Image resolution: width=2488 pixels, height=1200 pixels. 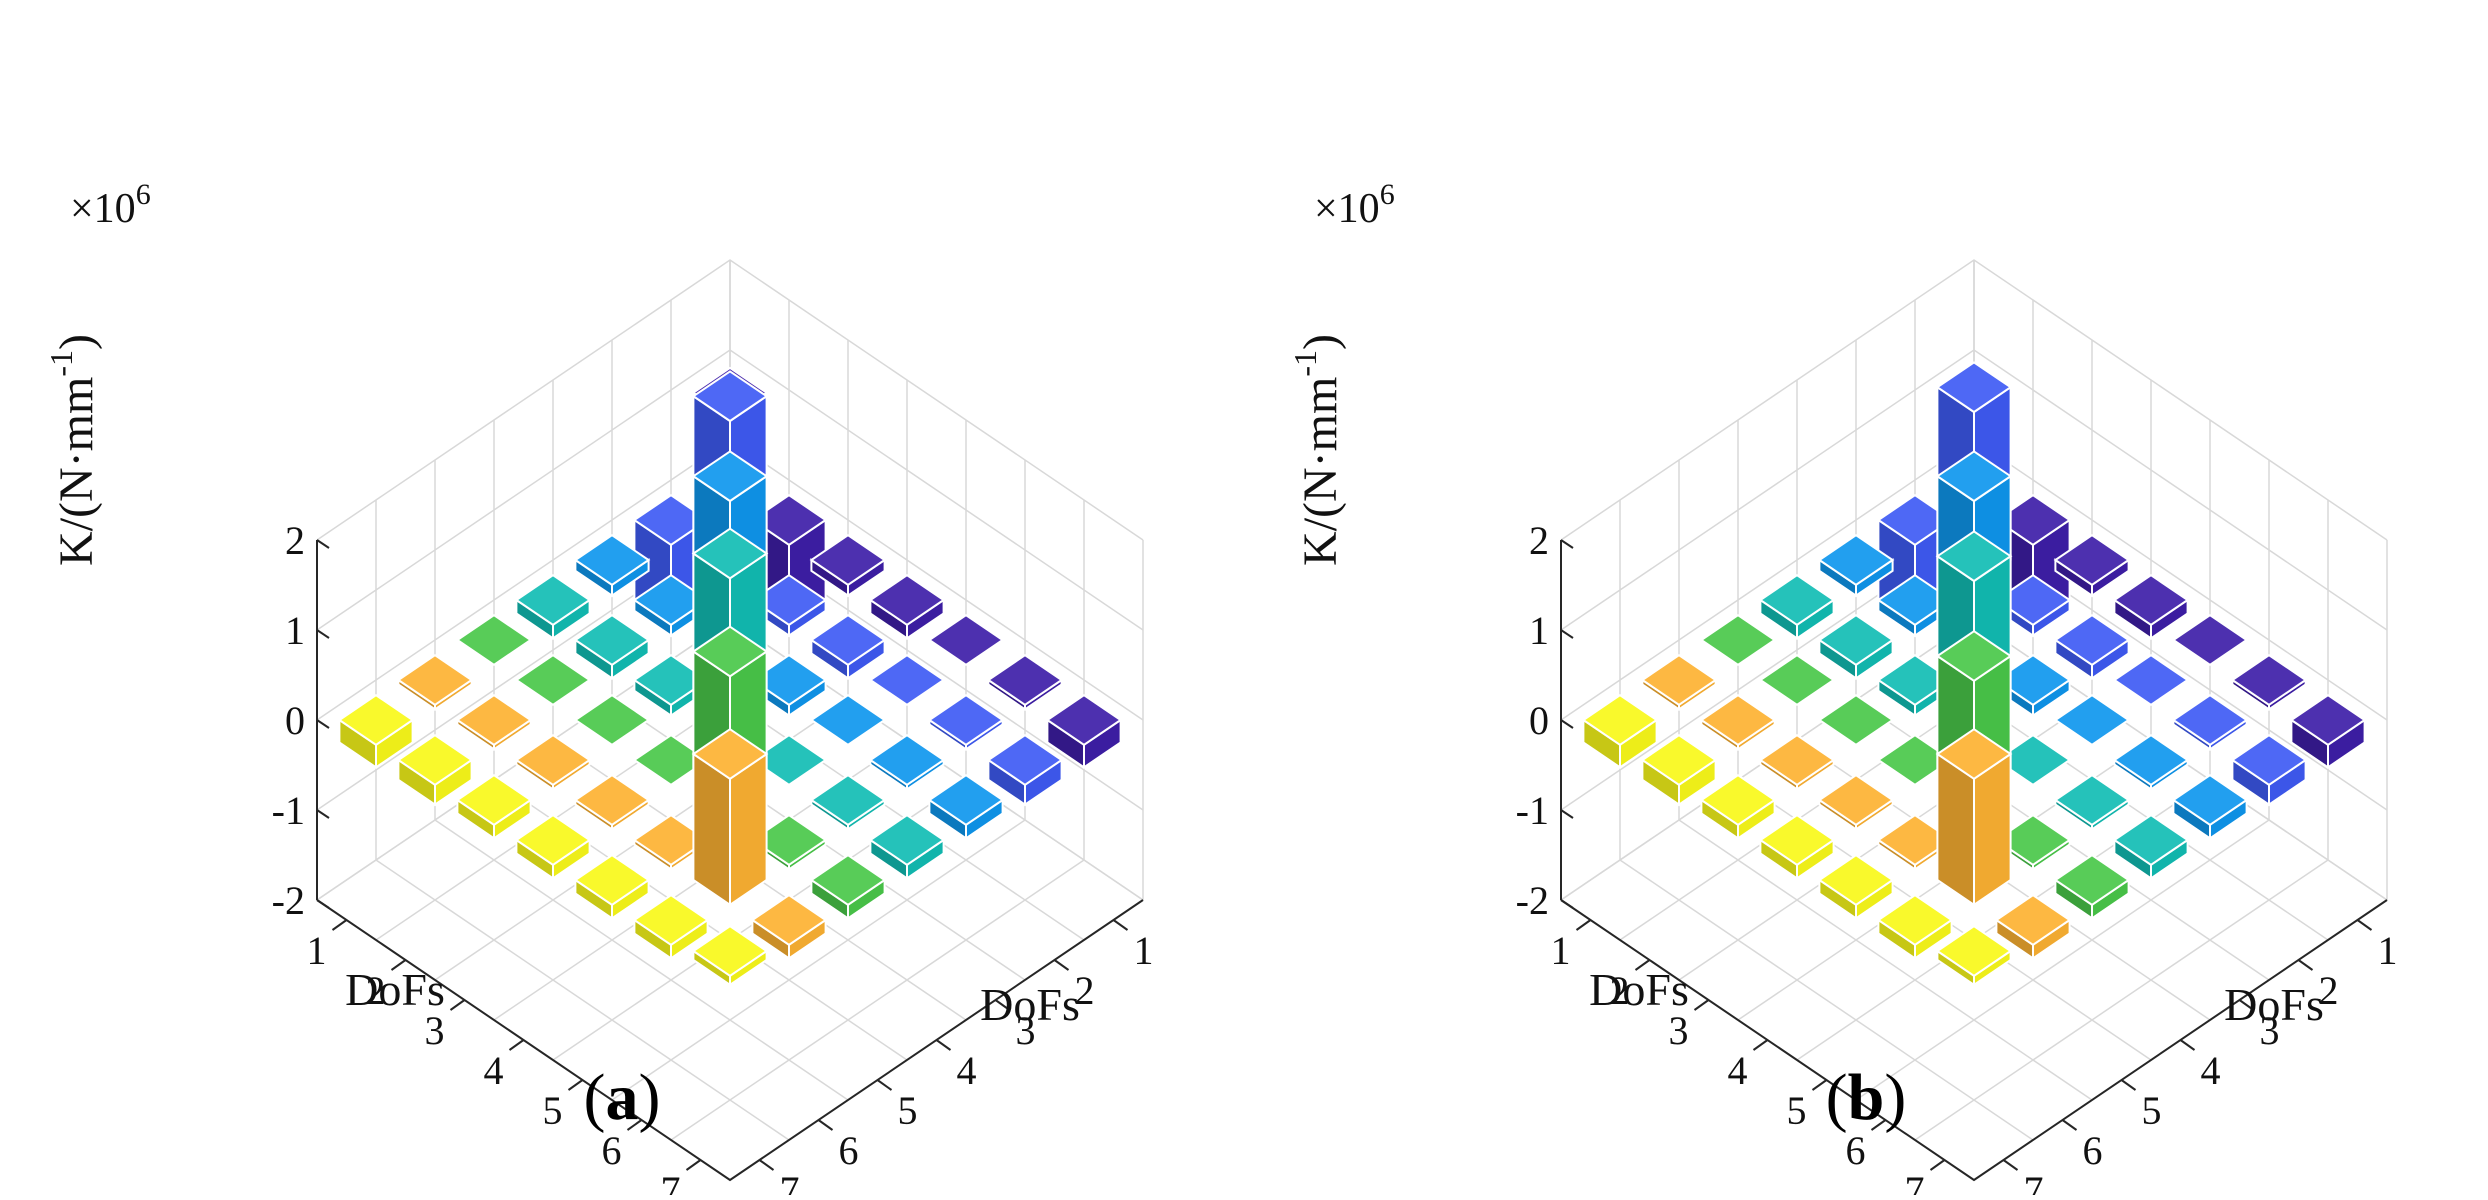 I want to click on z-axis-label-sup: -1, so click(x=61, y=363).